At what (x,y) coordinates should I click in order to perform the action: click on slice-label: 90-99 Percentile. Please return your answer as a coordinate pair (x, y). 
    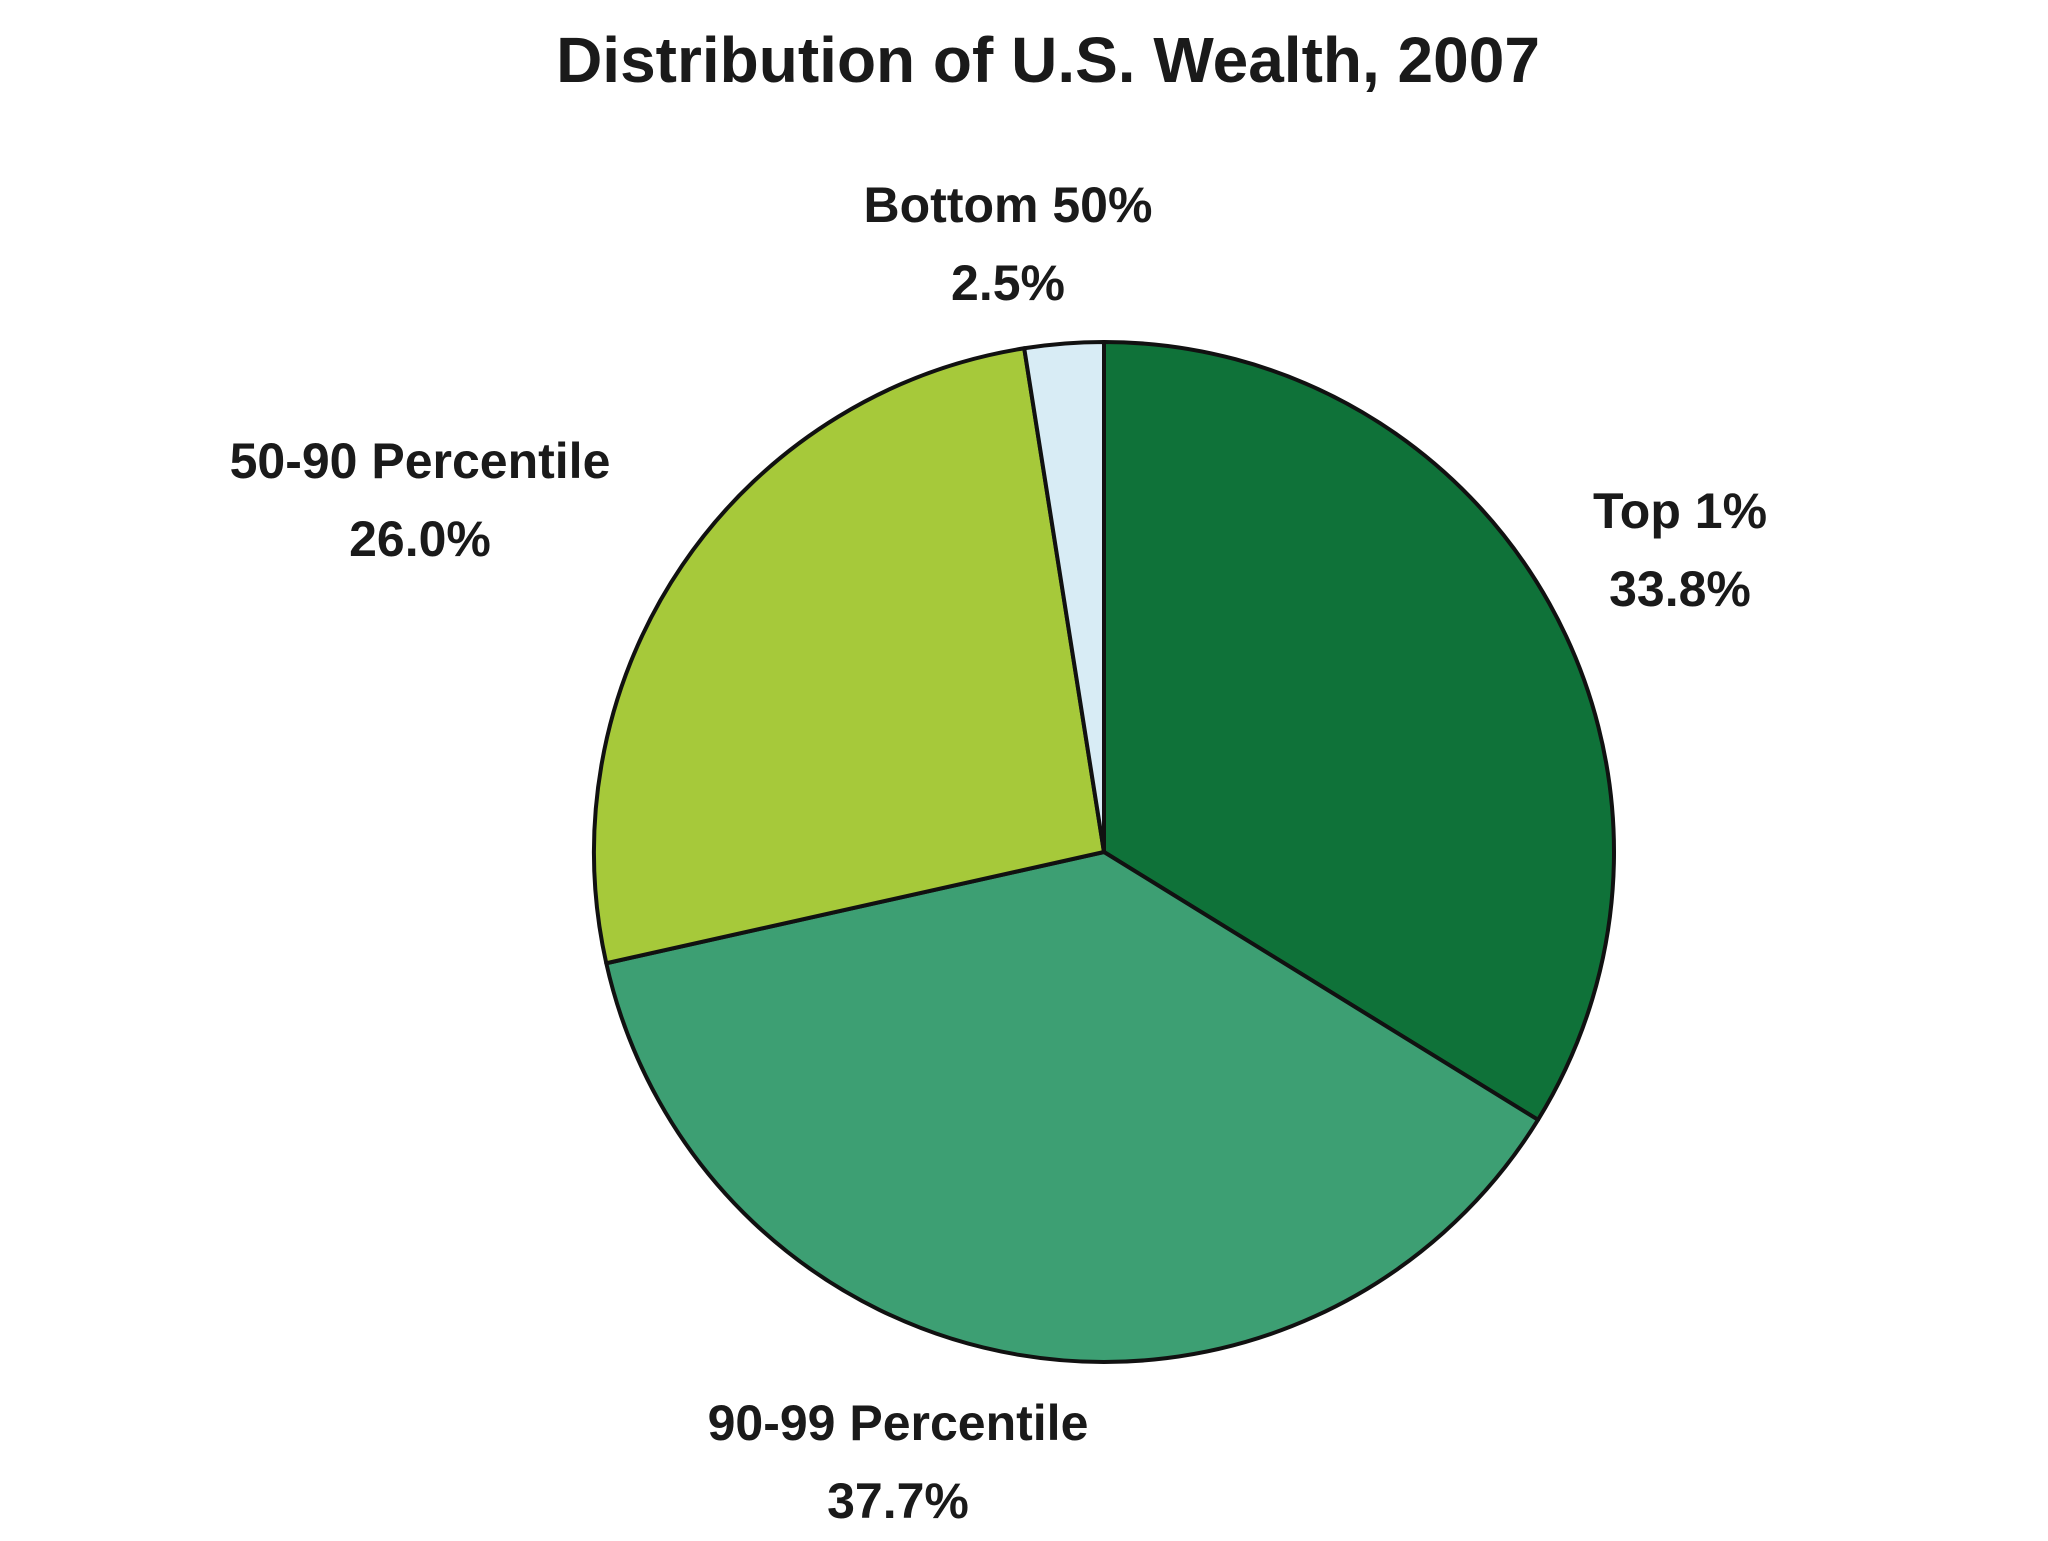
    Looking at the image, I should click on (898, 1423).